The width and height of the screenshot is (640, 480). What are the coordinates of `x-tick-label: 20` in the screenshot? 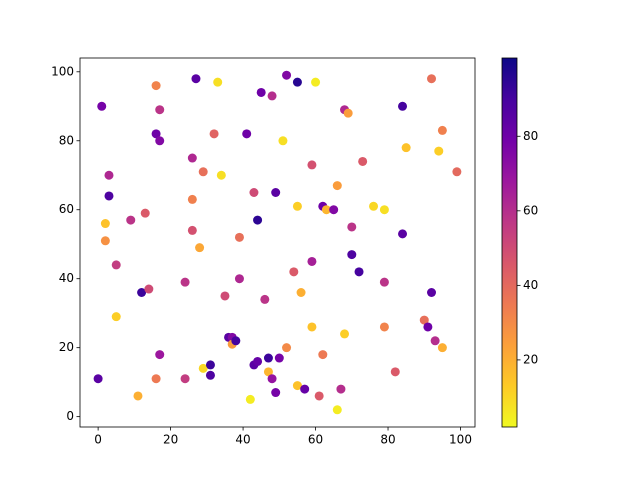 It's located at (170, 440).